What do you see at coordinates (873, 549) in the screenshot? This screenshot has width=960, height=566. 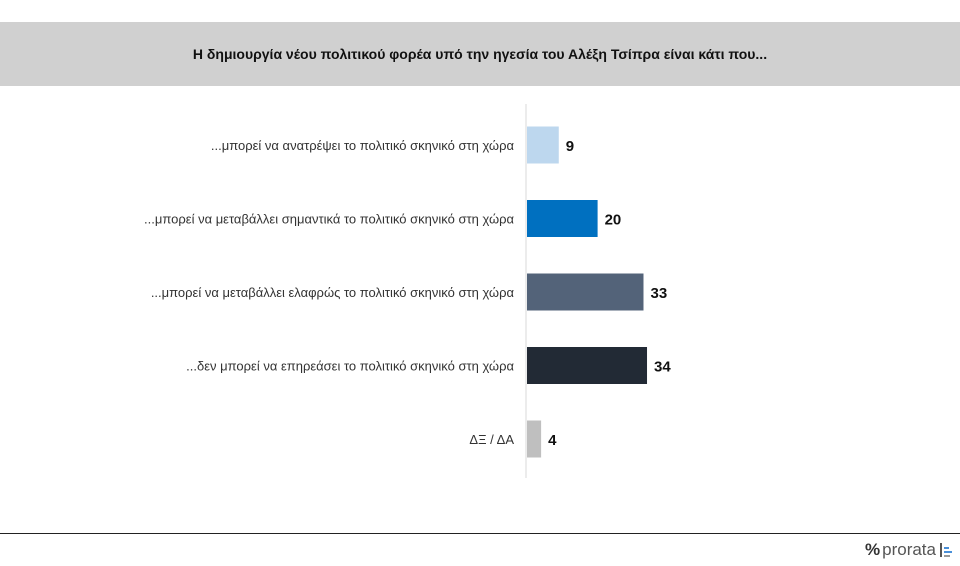 I see `percent-icon: %` at bounding box center [873, 549].